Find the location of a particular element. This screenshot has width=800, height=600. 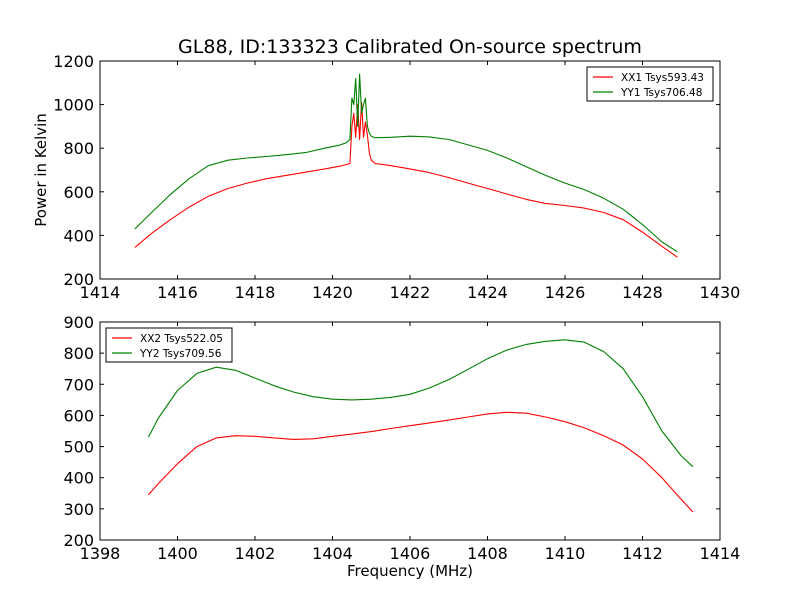

top-x-tick-label: 1416 is located at coordinates (177, 292).